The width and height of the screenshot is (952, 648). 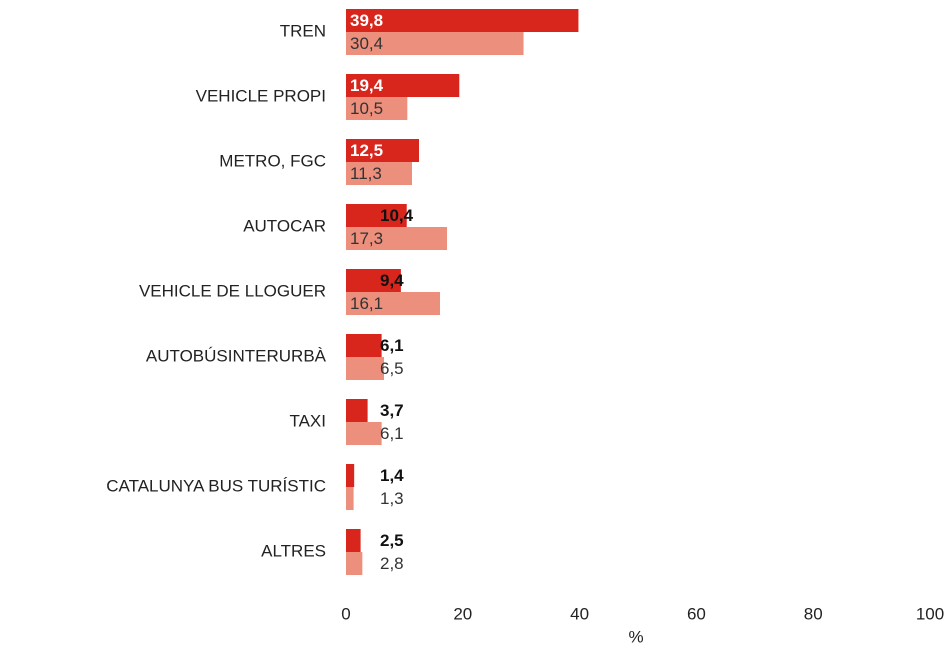 I want to click on y-tick-label: ALTRES, so click(x=293, y=550).